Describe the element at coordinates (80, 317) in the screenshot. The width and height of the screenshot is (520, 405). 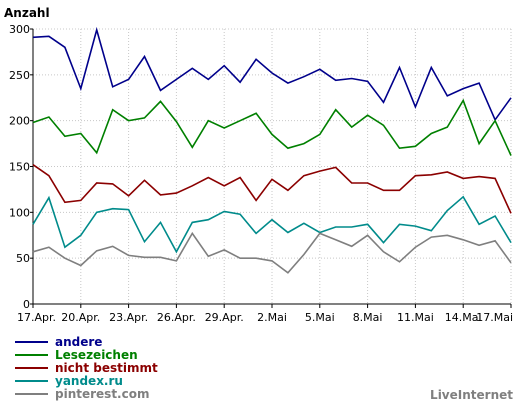
I see `x-tick-label: 20.Apr.` at that location.